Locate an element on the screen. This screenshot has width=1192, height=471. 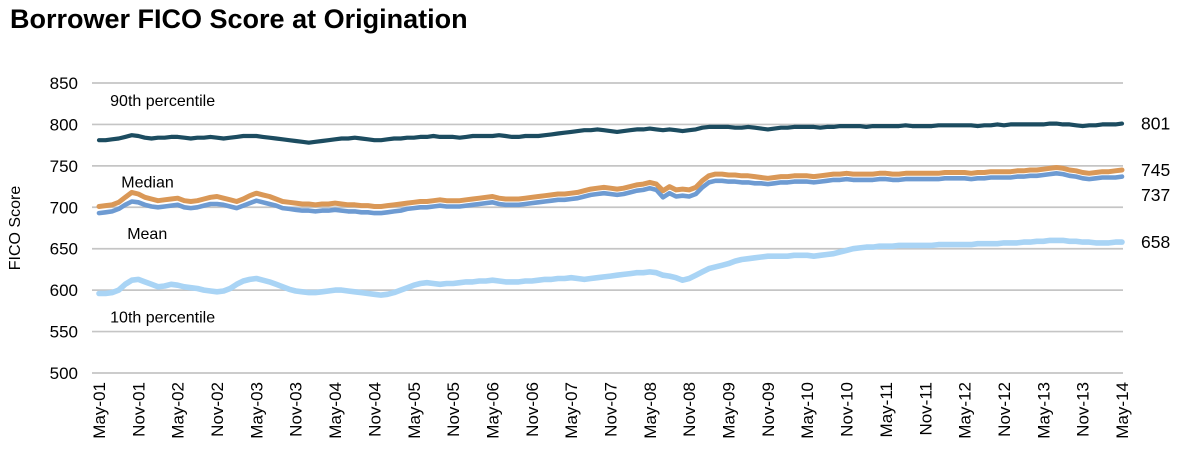
x-tick-label: May-09 is located at coordinates (729, 410).